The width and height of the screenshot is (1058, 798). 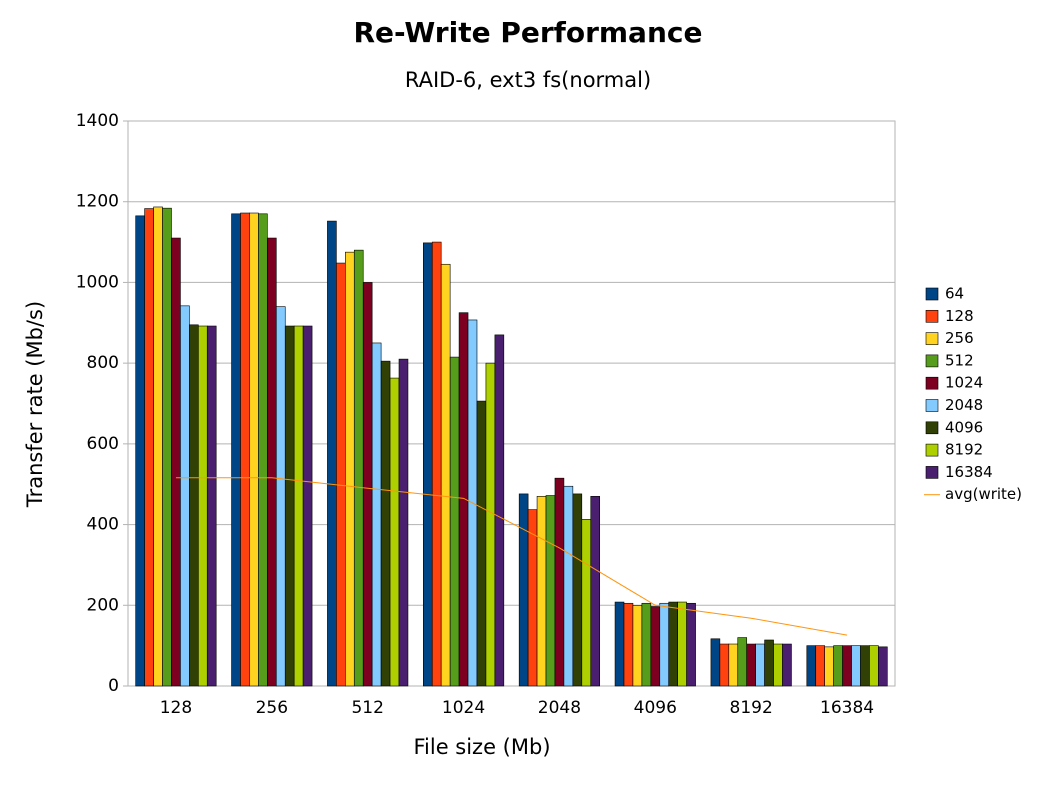 What do you see at coordinates (481, 747) in the screenshot?
I see `x-axis-label: File size (Mb)` at bounding box center [481, 747].